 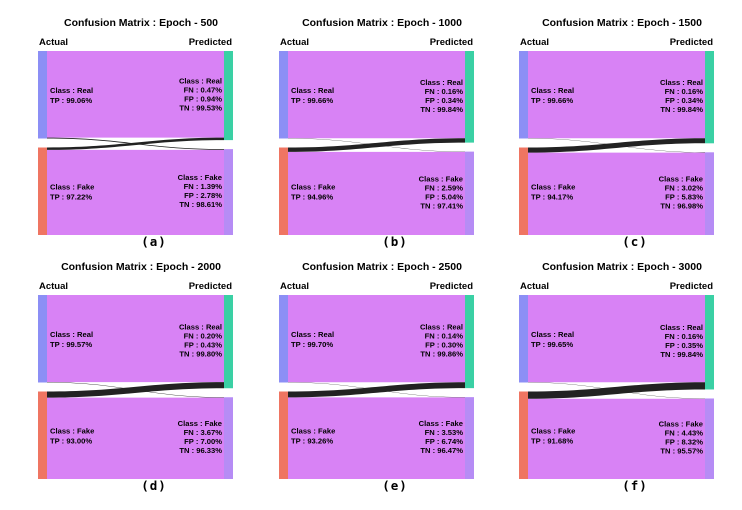 I want to click on predicted-fake-tn-label: TN : 95.57%, so click(x=681, y=451).